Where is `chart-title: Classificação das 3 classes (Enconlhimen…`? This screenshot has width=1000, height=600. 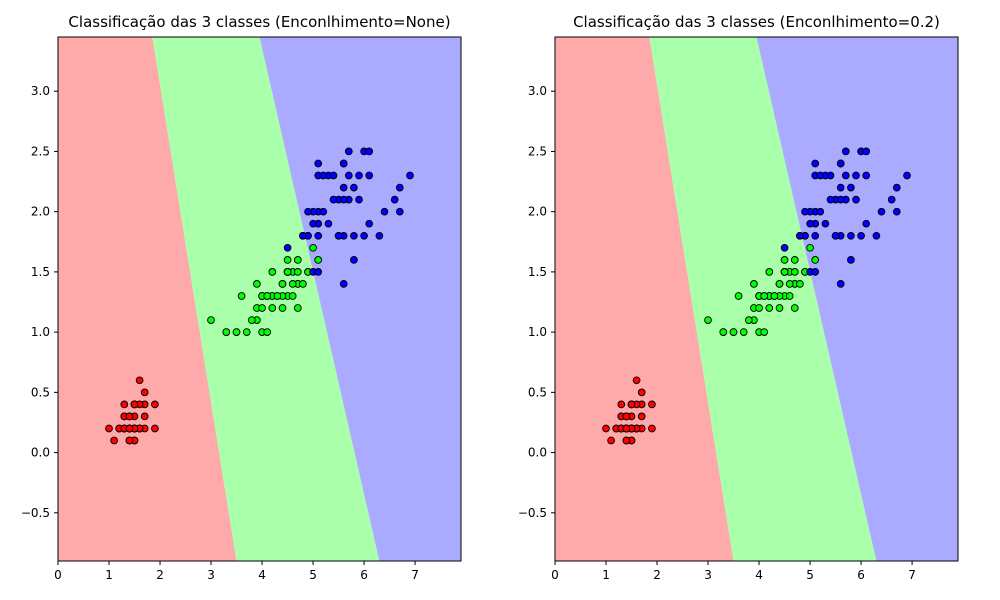 chart-title: Classificação das 3 classes (Enconlhimen… is located at coordinates (756, 22).